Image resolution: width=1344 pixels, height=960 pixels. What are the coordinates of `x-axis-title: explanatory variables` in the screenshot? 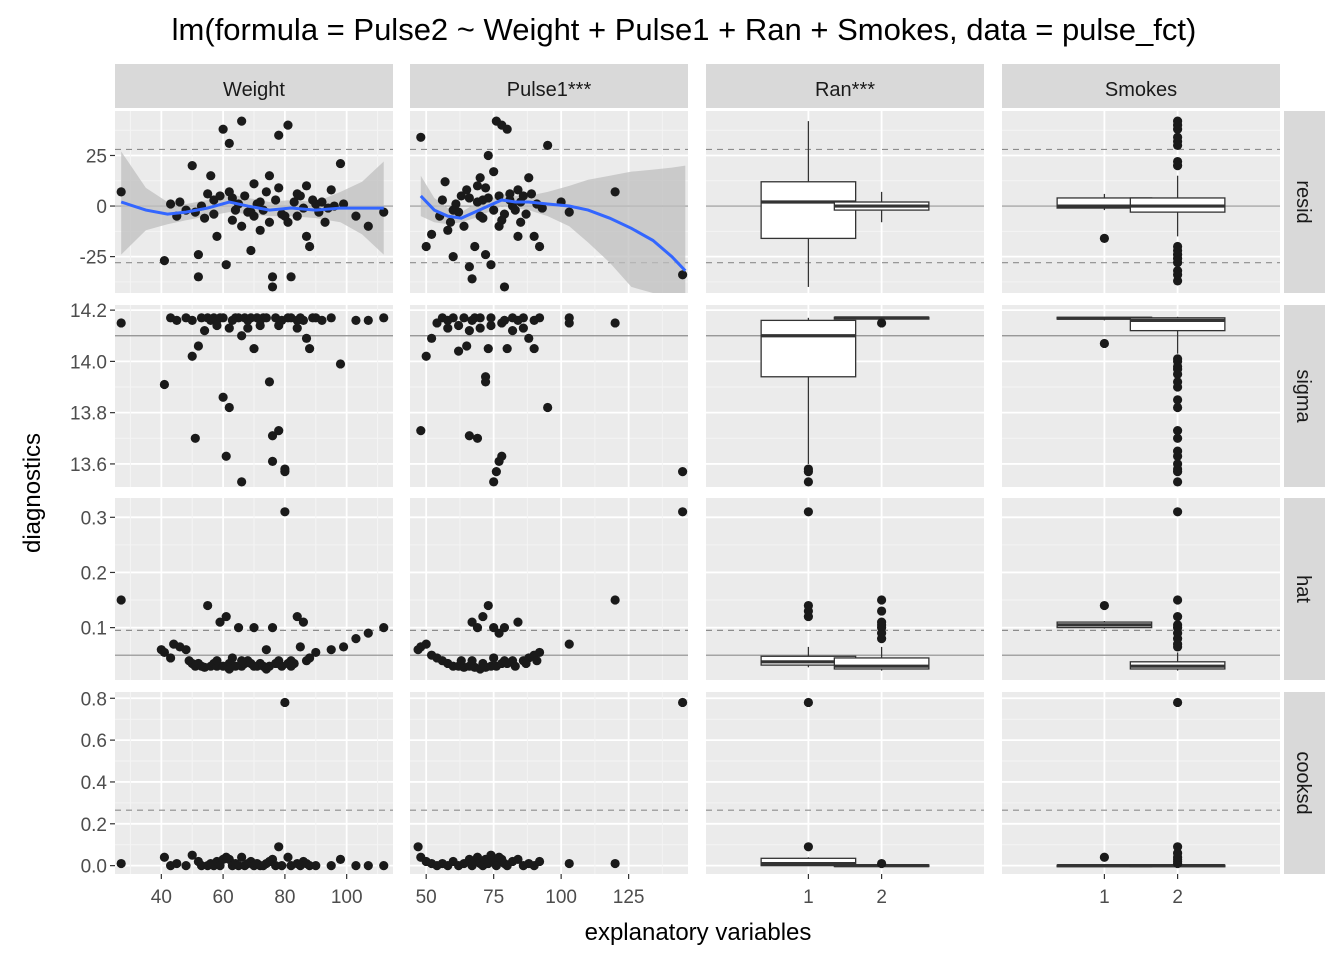 It's located at (698, 932).